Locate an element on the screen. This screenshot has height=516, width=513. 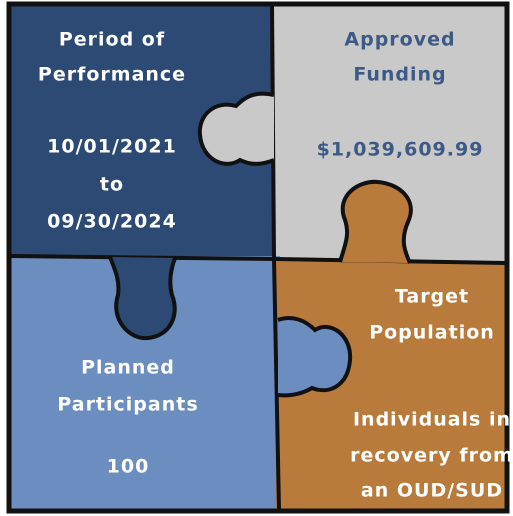
piece-title: Performance is located at coordinates (112, 75).